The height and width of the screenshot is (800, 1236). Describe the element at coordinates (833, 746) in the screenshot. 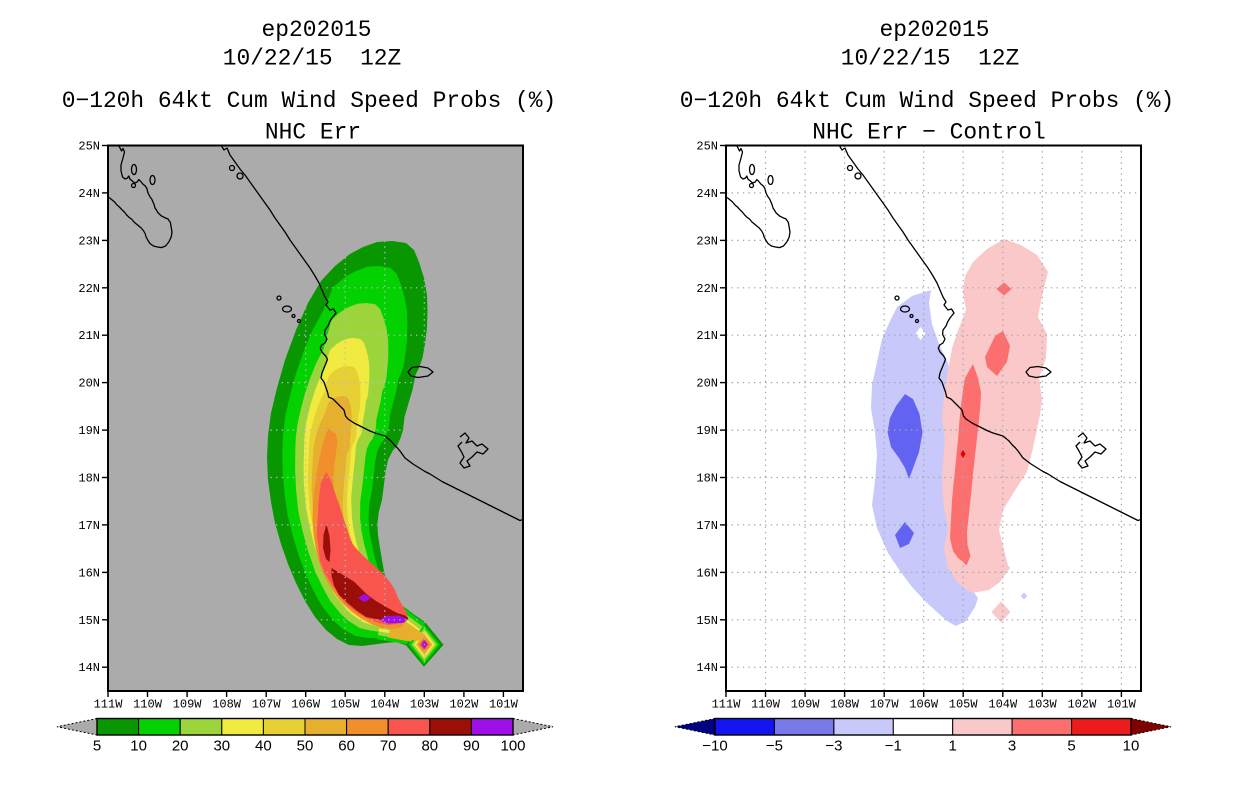

I see `svg-text: −3` at that location.